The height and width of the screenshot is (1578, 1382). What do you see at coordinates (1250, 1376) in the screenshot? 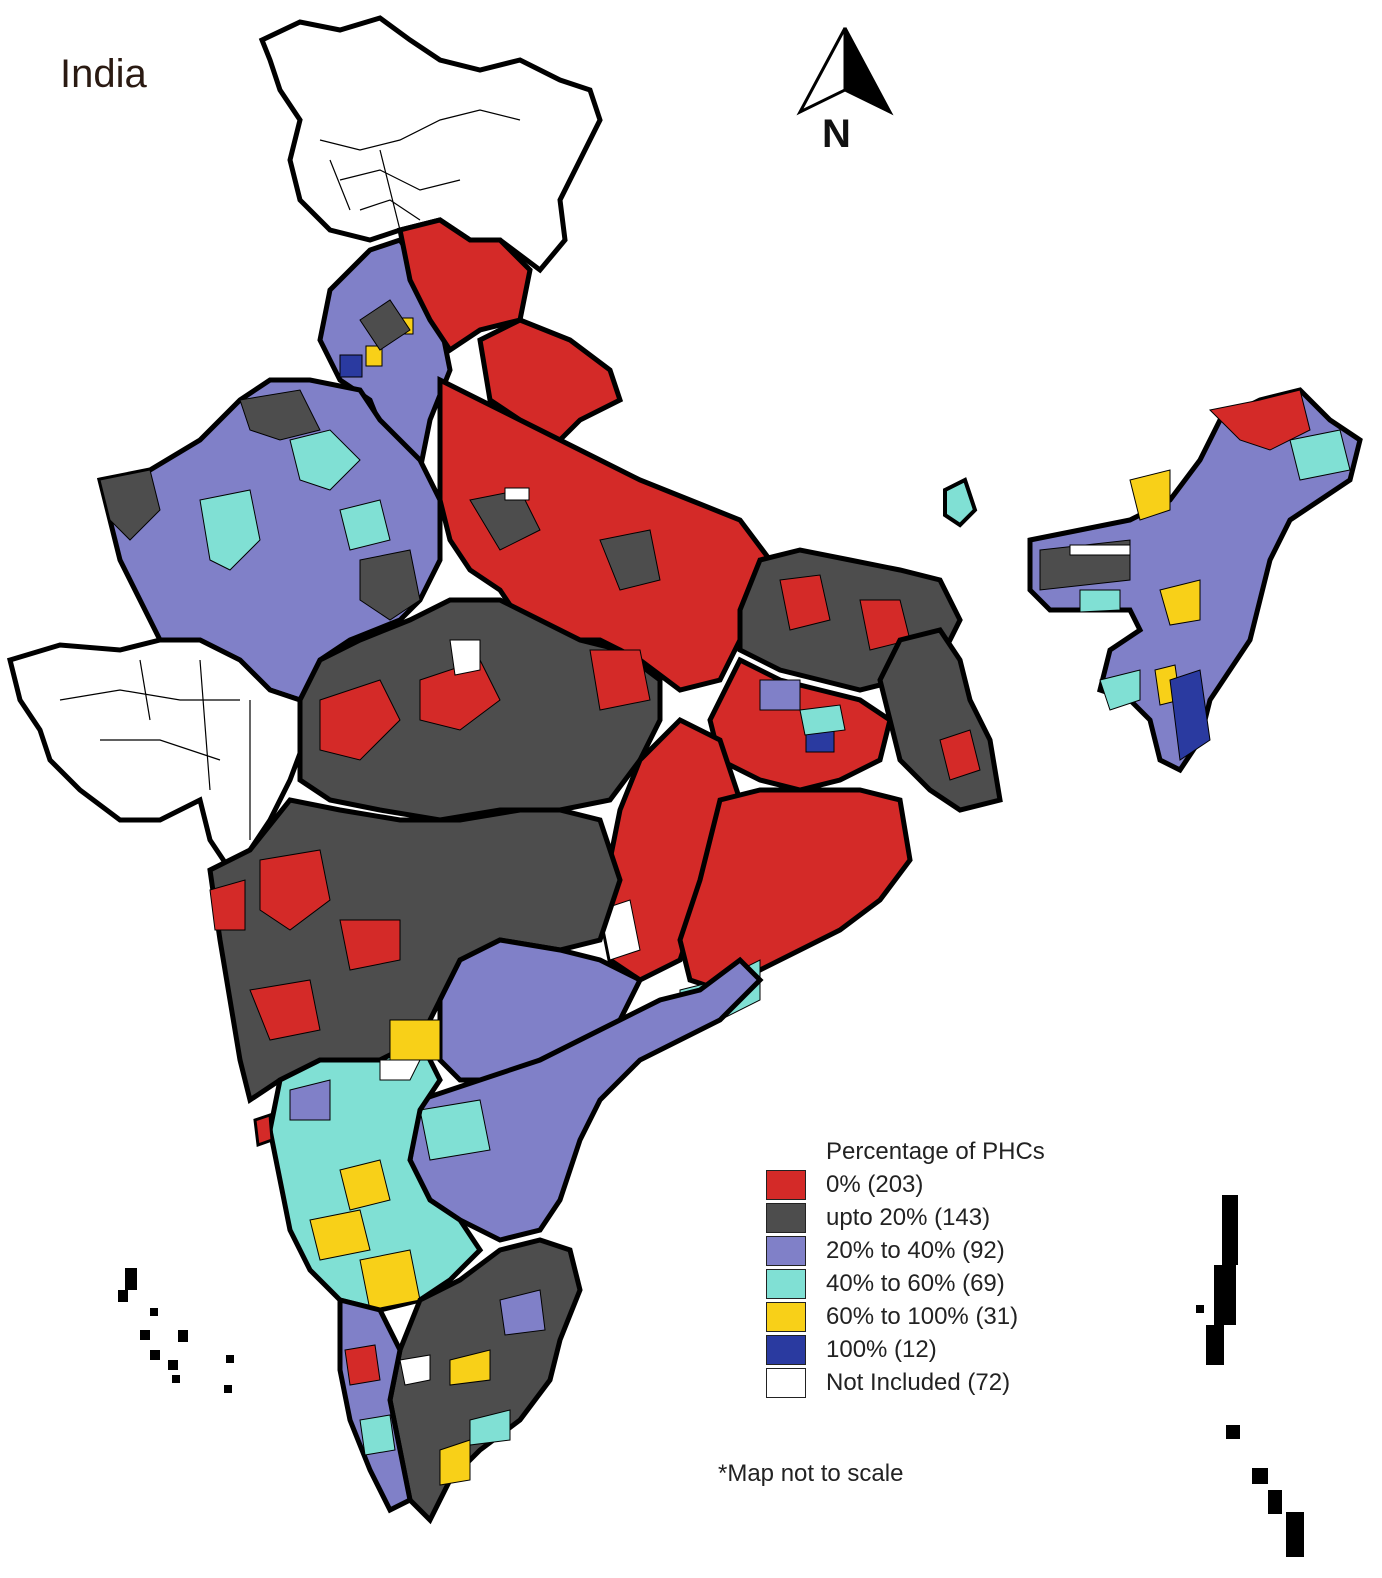
I see `andaman-nicobar-islands` at bounding box center [1250, 1376].